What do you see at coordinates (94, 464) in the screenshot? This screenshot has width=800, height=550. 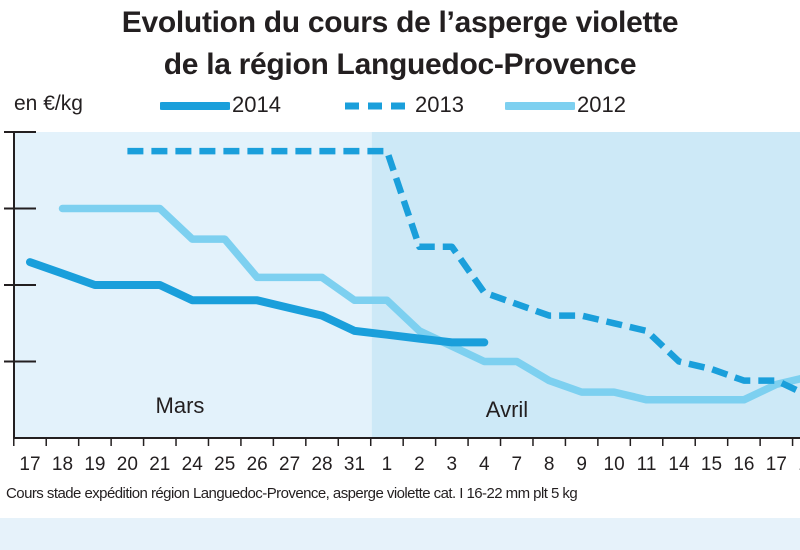 I see `x-tick-label: 19` at bounding box center [94, 464].